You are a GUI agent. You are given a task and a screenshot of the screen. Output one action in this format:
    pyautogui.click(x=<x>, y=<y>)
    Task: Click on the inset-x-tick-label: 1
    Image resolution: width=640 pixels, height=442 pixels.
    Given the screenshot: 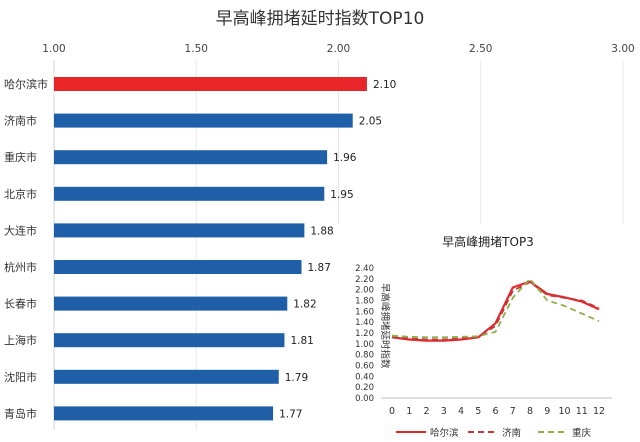 What is the action you would take?
    pyautogui.click(x=409, y=411)
    